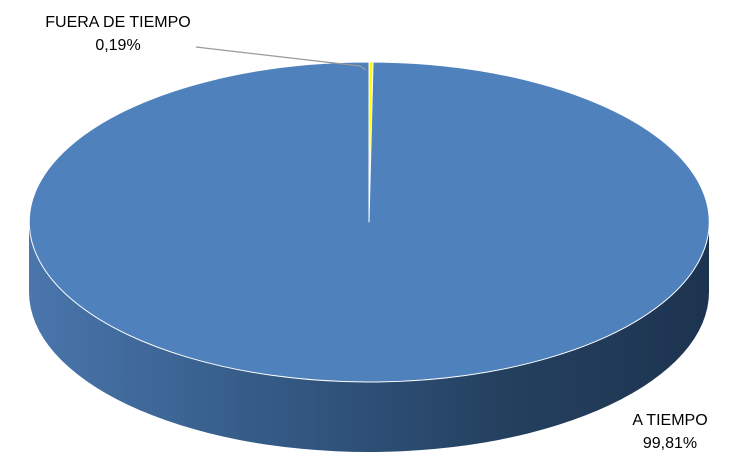 The height and width of the screenshot is (462, 736). Describe the element at coordinates (117, 45) in the screenshot. I see `slice-value-fuera-de-tiempo: 0,19%` at that location.